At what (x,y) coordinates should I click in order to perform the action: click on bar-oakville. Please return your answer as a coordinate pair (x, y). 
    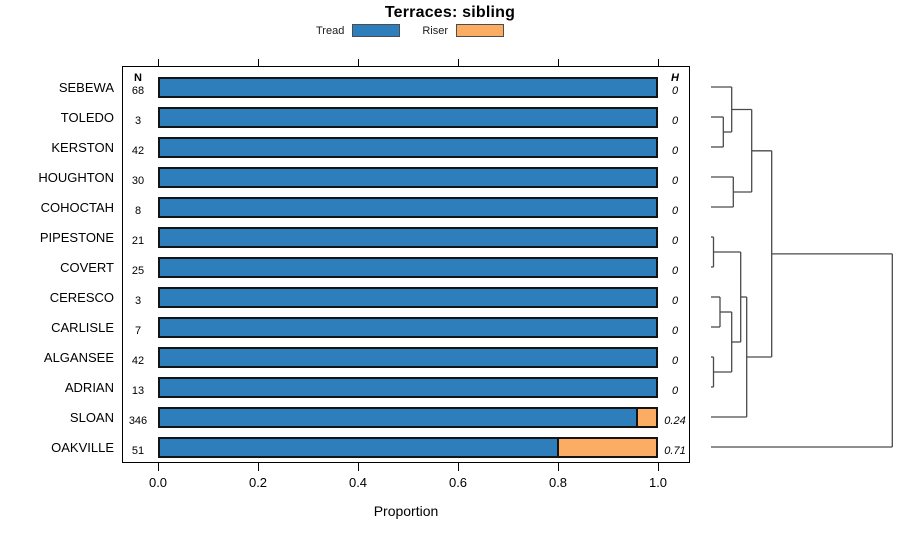
    Looking at the image, I should click on (408, 447).